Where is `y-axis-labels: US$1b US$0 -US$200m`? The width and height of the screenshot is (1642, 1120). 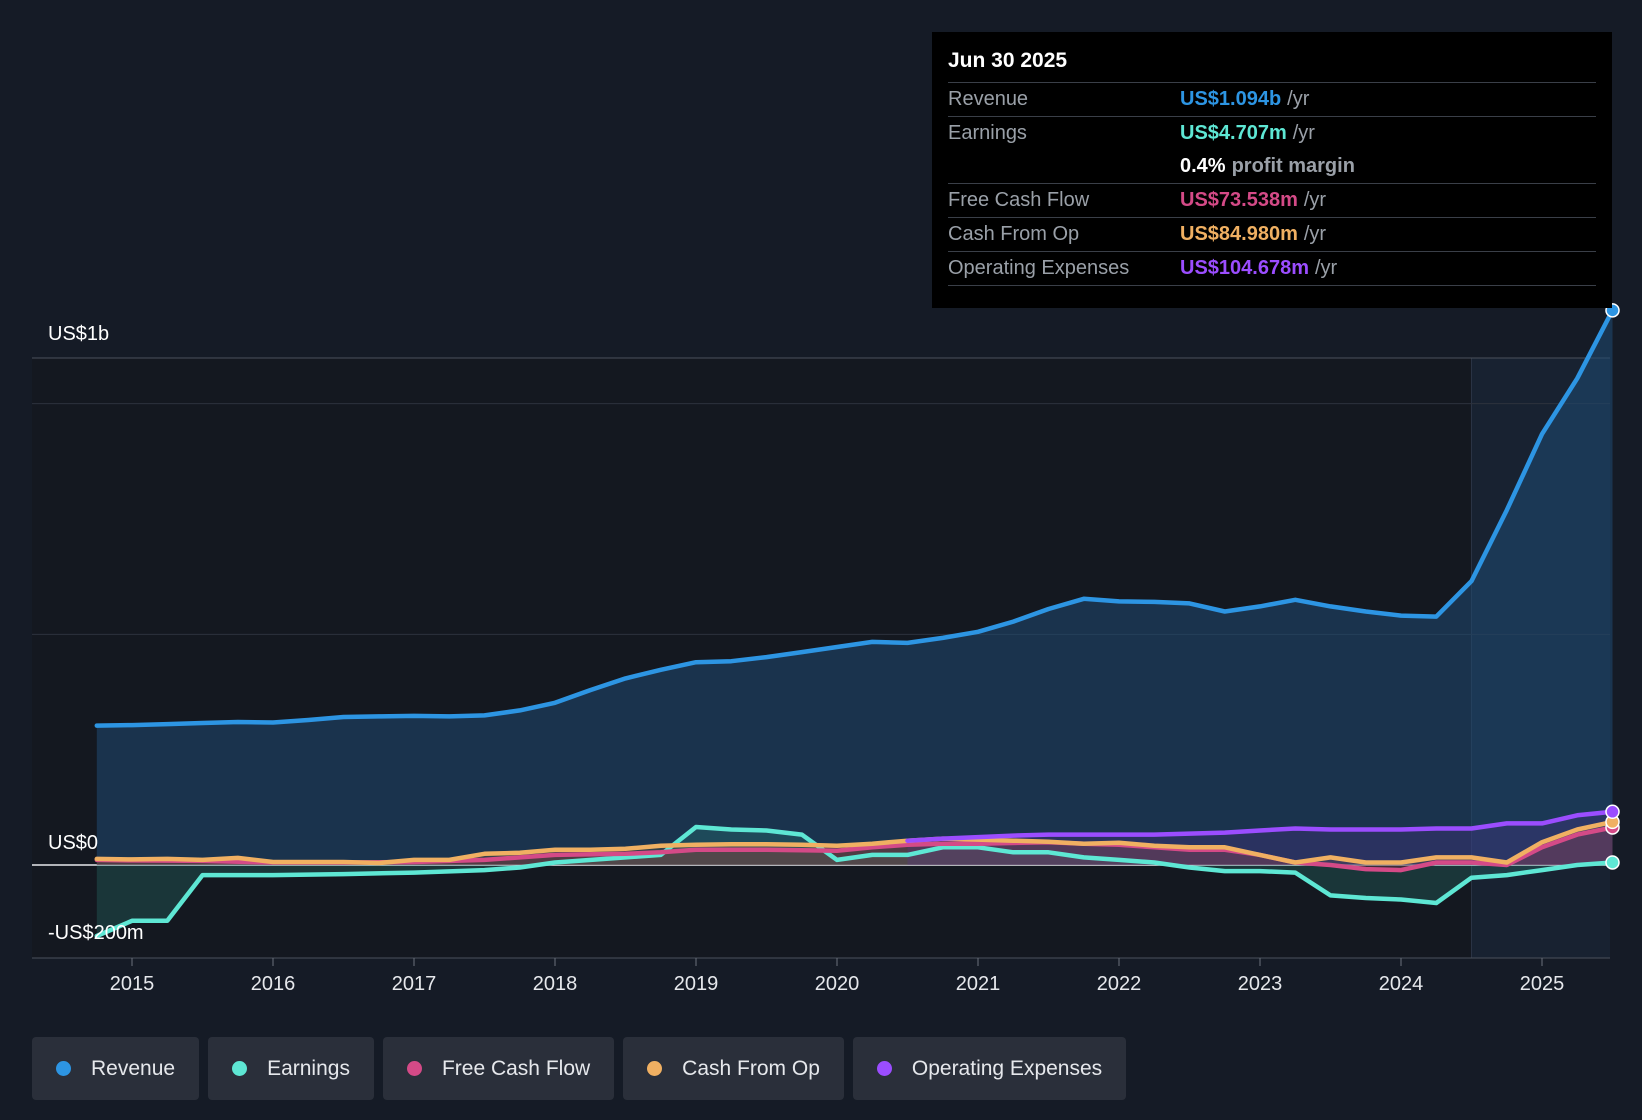
y-axis-labels: US$1b US$0 -US$200m is located at coordinates (96, 633).